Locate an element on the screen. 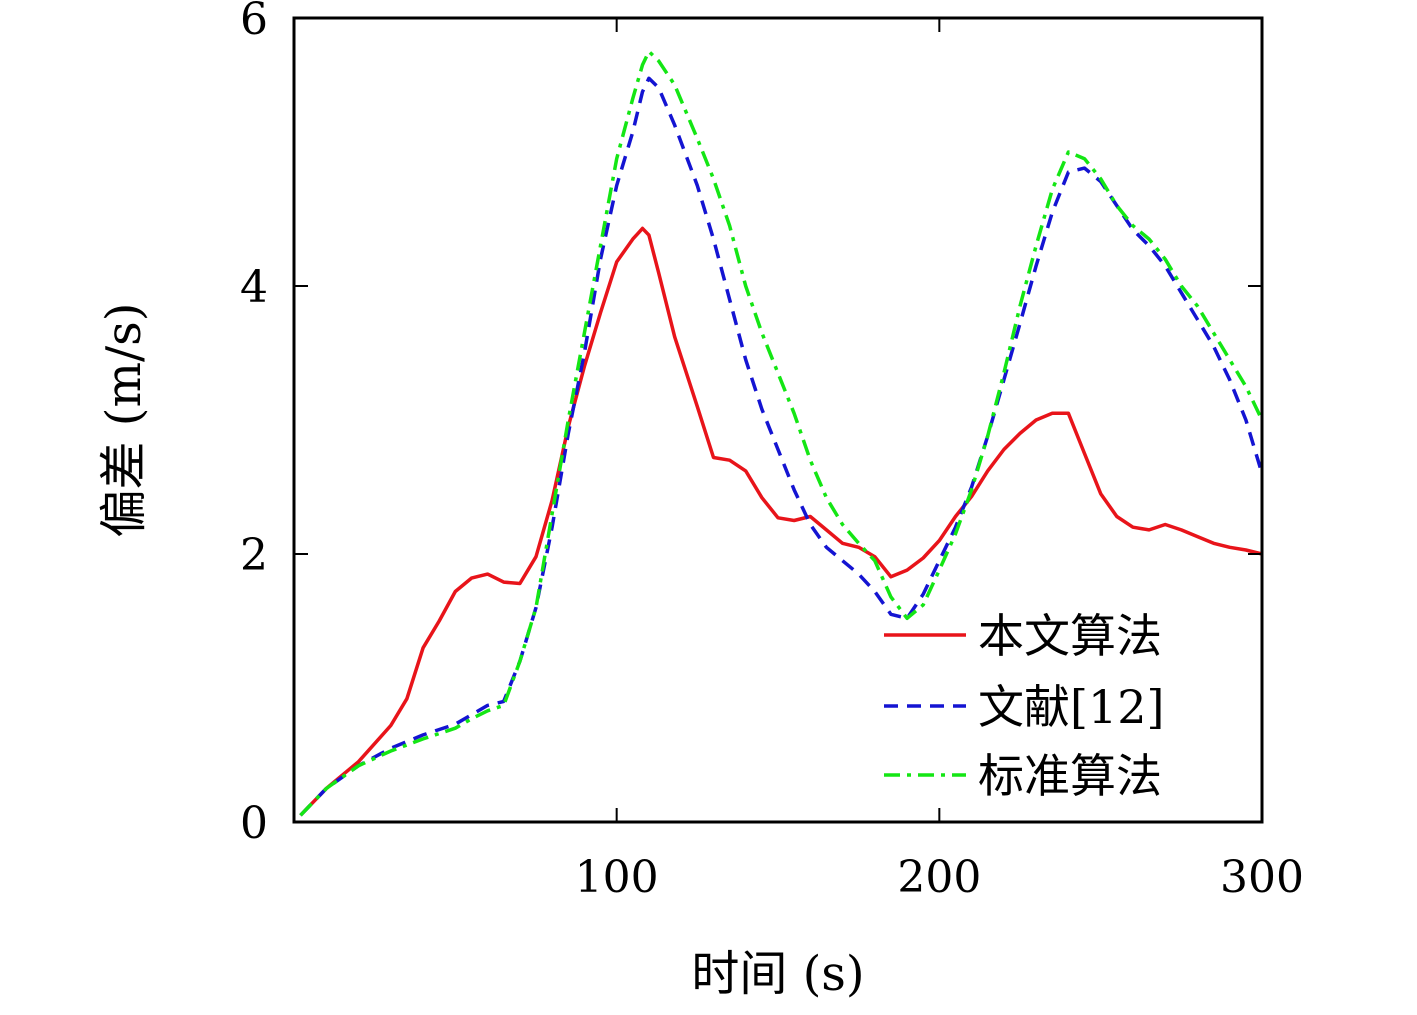 Image resolution: width=1417 pixels, height=1015 pixels. legend-label-2: 标准算法 is located at coordinates (1070, 776).